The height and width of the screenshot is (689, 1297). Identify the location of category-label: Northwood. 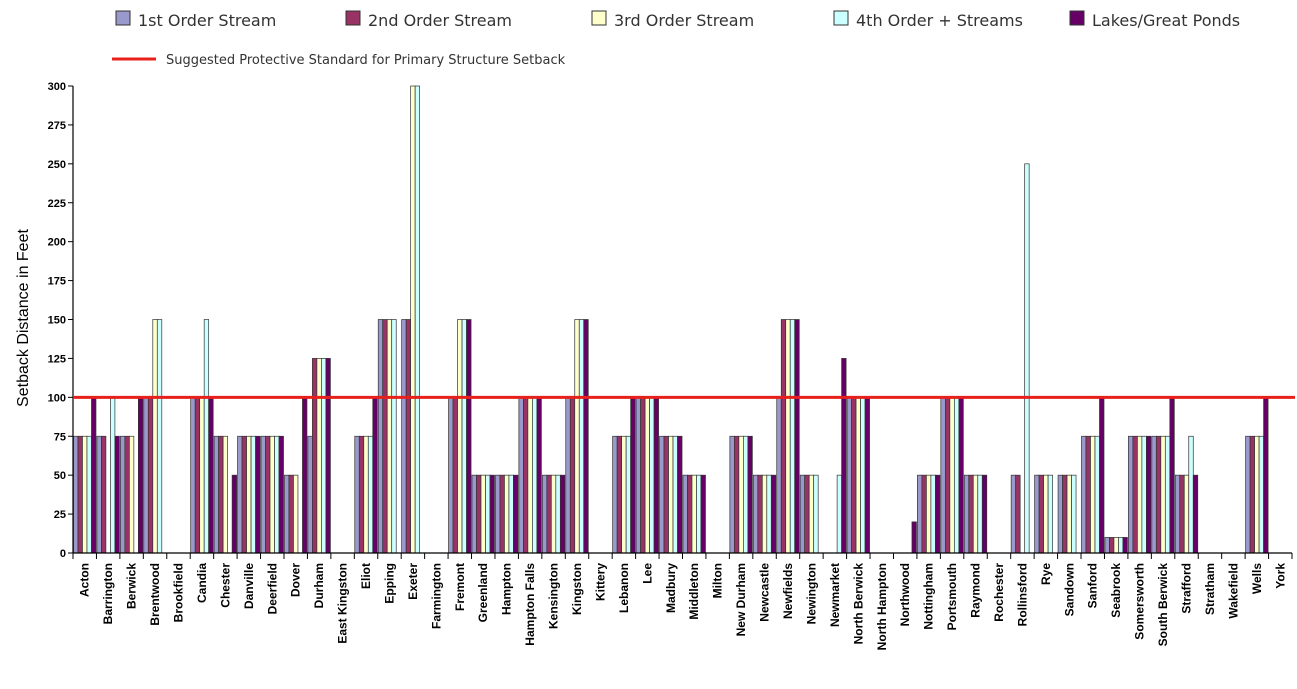
(905, 594).